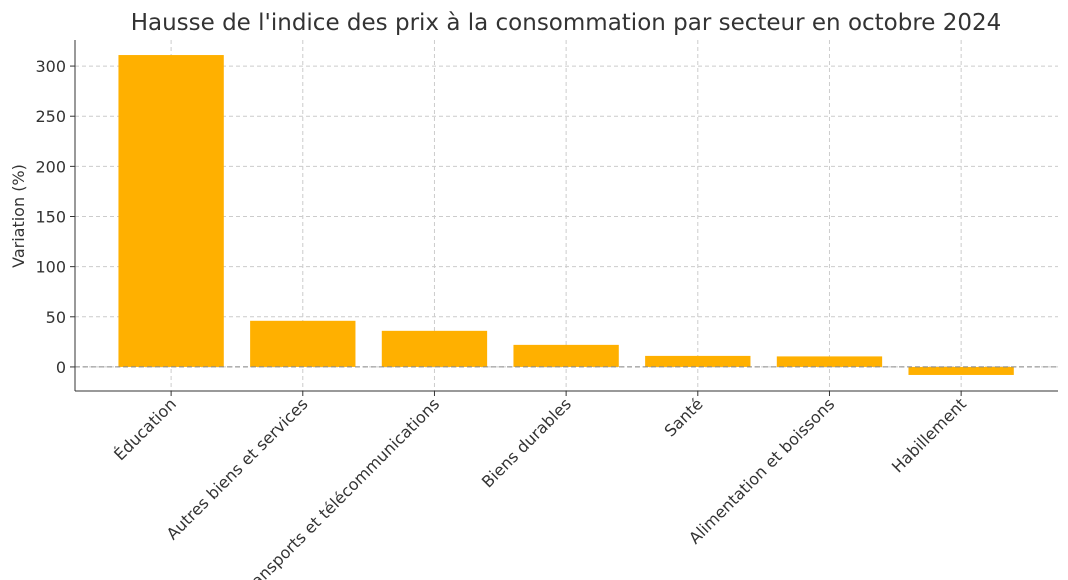 This screenshot has height=580, width=1068. What do you see at coordinates (50, 217) in the screenshot?
I see `y-tick-label: 150` at bounding box center [50, 217].